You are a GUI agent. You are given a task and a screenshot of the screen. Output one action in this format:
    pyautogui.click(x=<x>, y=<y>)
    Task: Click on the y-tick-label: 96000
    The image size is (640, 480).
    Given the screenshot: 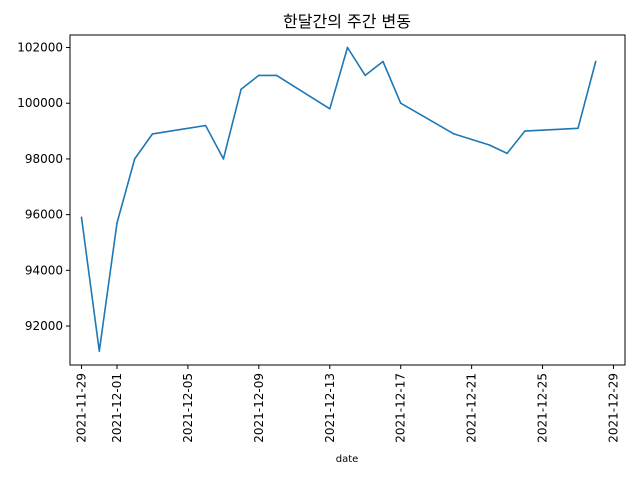 What is the action you would take?
    pyautogui.click(x=44, y=215)
    